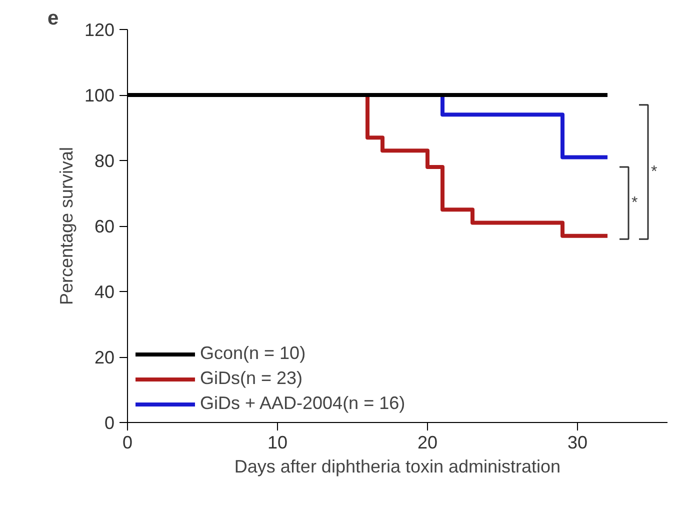  I want to click on y-tick-label: 40, so click(104, 292).